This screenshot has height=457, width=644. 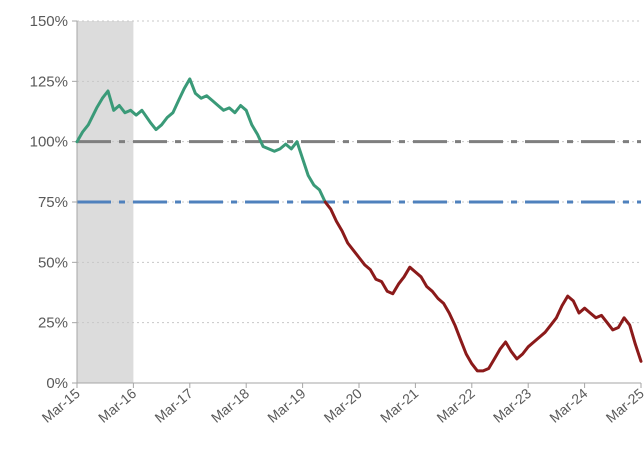 What do you see at coordinates (359, 172) in the screenshot?
I see `reference-lines` at bounding box center [359, 172].